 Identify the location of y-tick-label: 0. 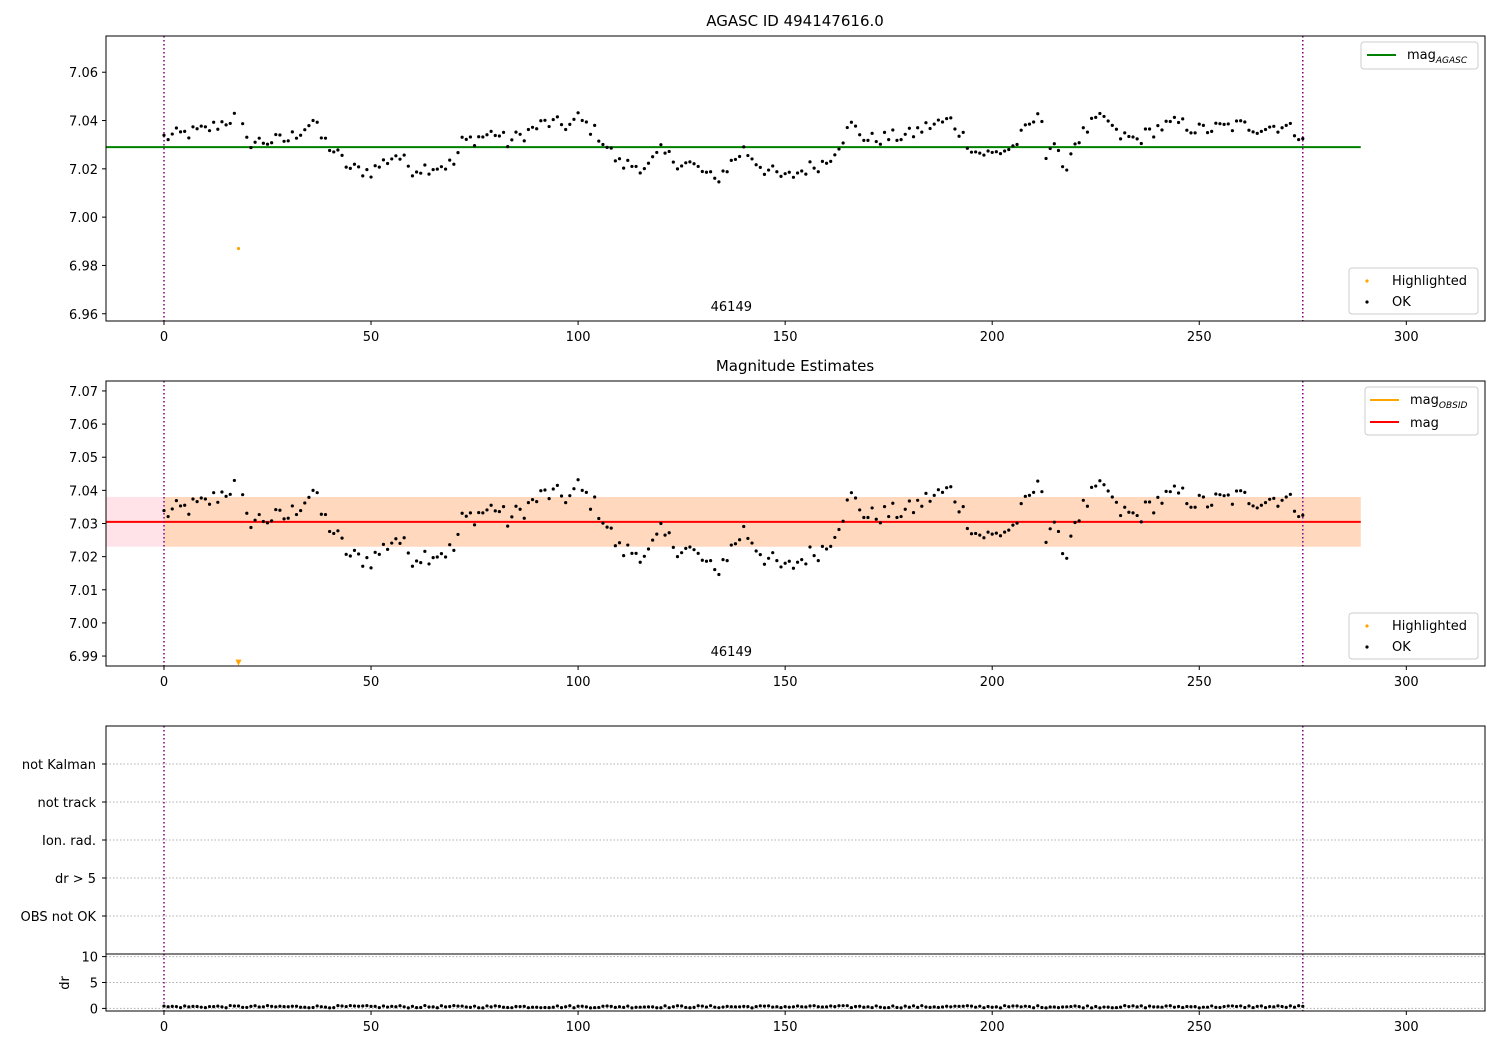
(94, 1009).